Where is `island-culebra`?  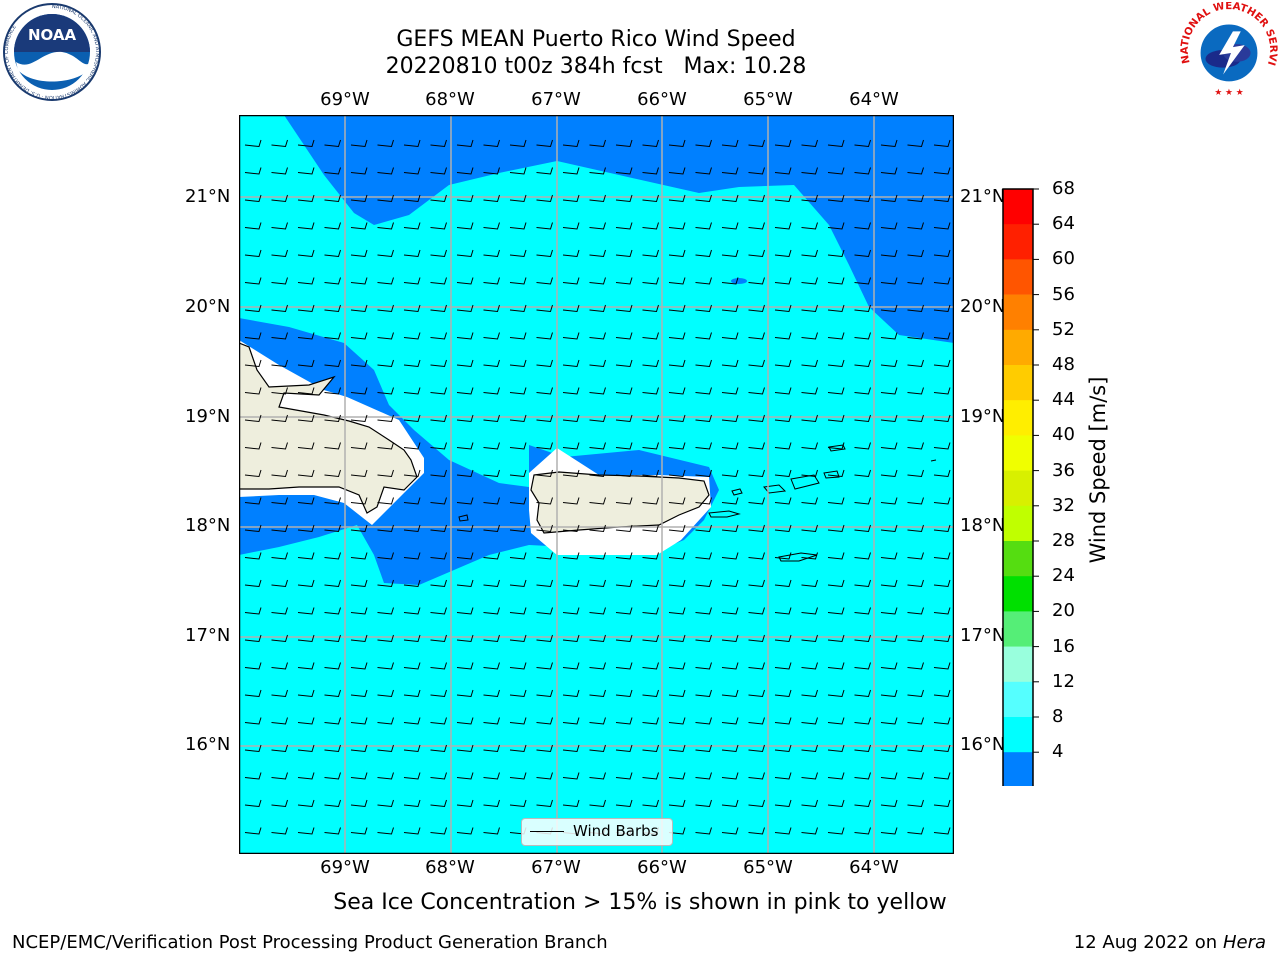
island-culebra is located at coordinates (737, 492).